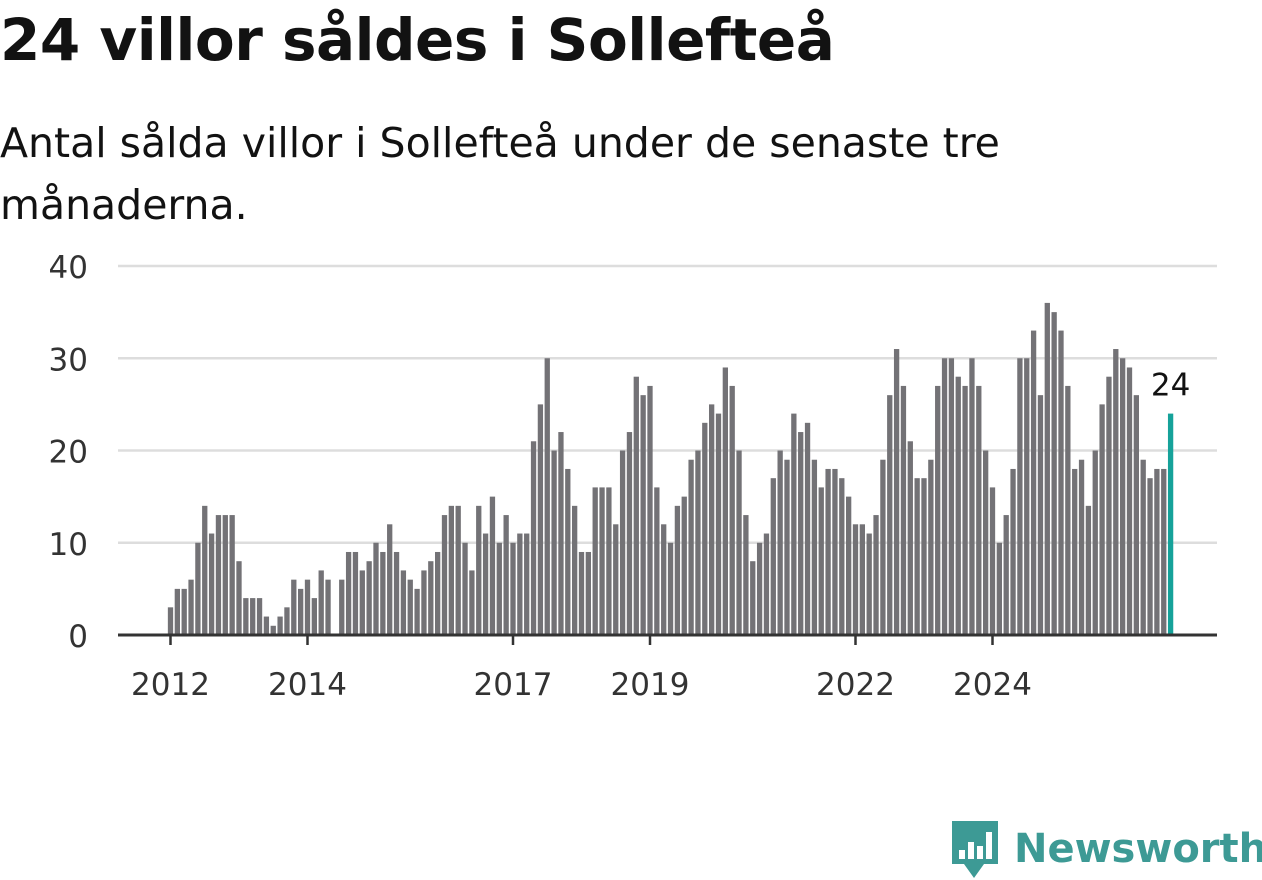 The height and width of the screenshot is (880, 1262). I want to click on y-tick-label: 30, so click(68, 360).